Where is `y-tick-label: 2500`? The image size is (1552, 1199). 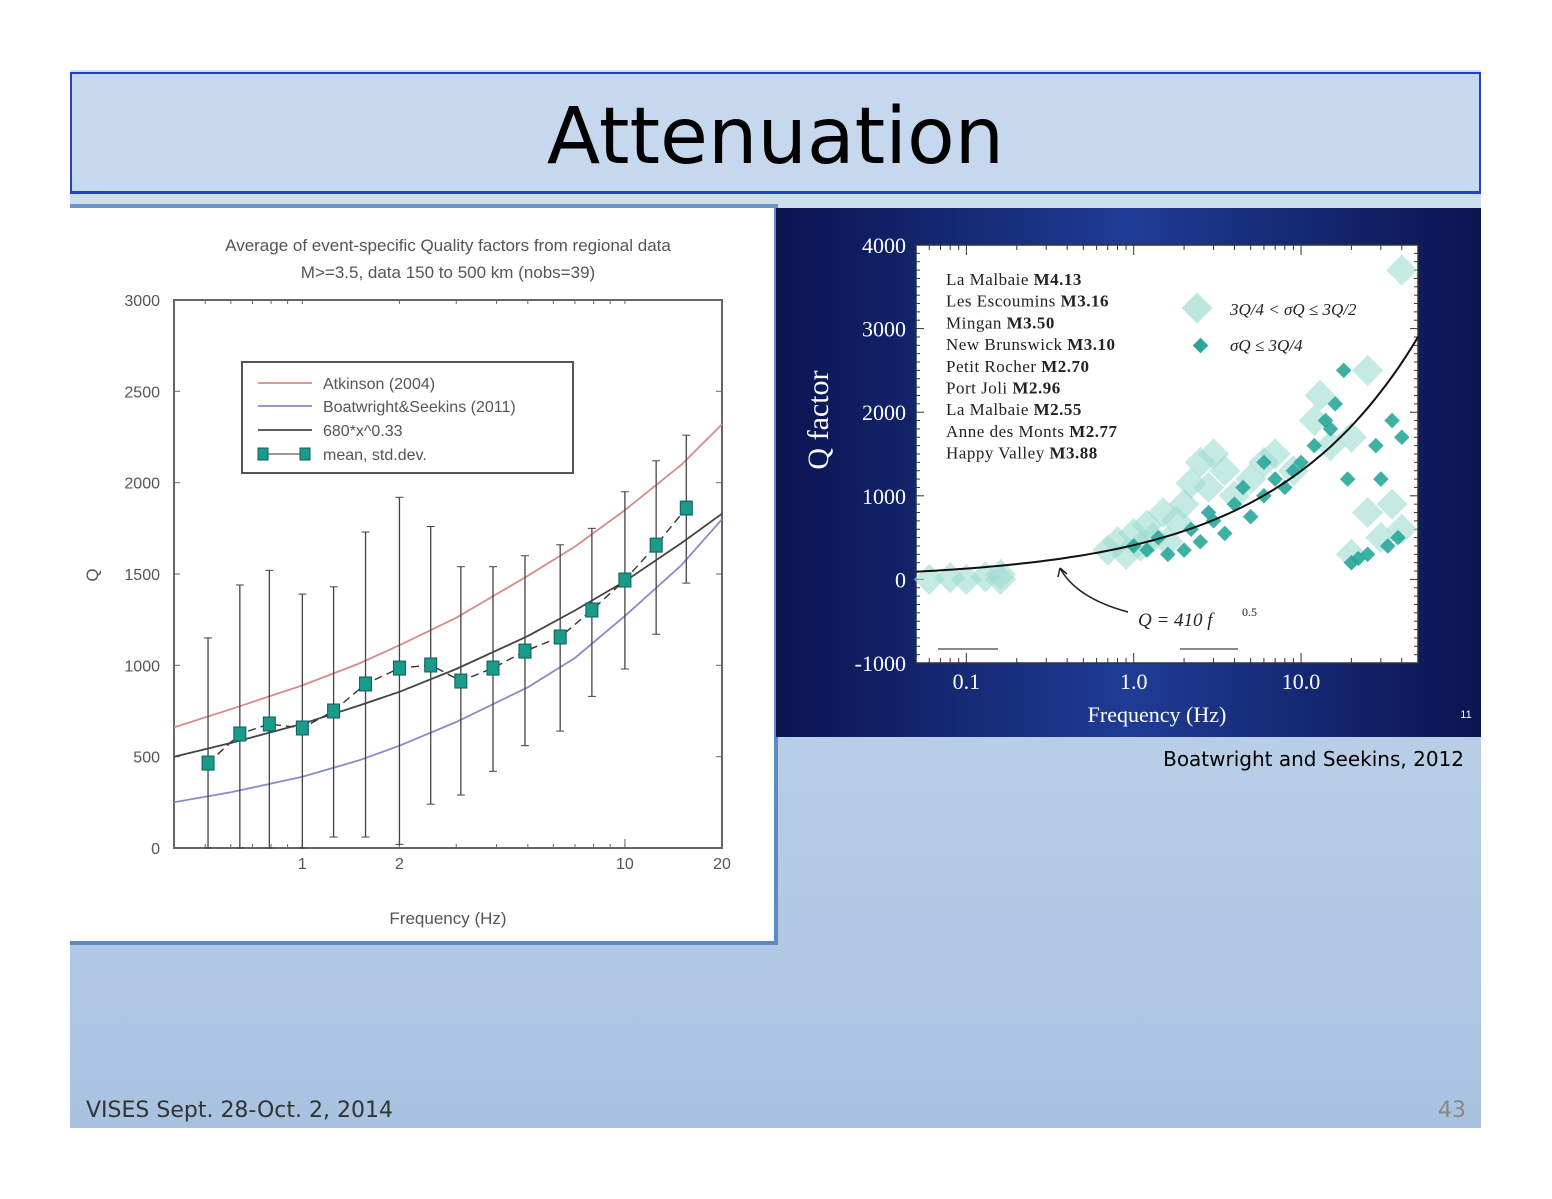 y-tick-label: 2500 is located at coordinates (142, 392).